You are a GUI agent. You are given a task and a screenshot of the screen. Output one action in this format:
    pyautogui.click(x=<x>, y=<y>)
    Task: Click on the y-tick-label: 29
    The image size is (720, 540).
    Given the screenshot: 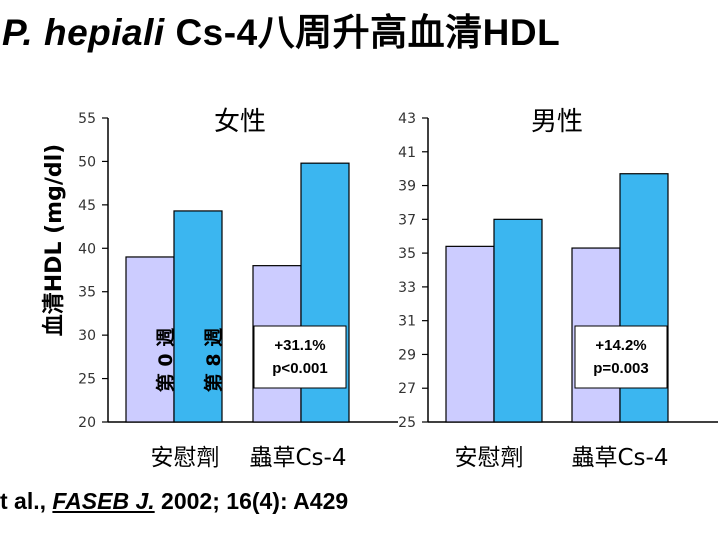 What is the action you would take?
    pyautogui.click(x=407, y=355)
    